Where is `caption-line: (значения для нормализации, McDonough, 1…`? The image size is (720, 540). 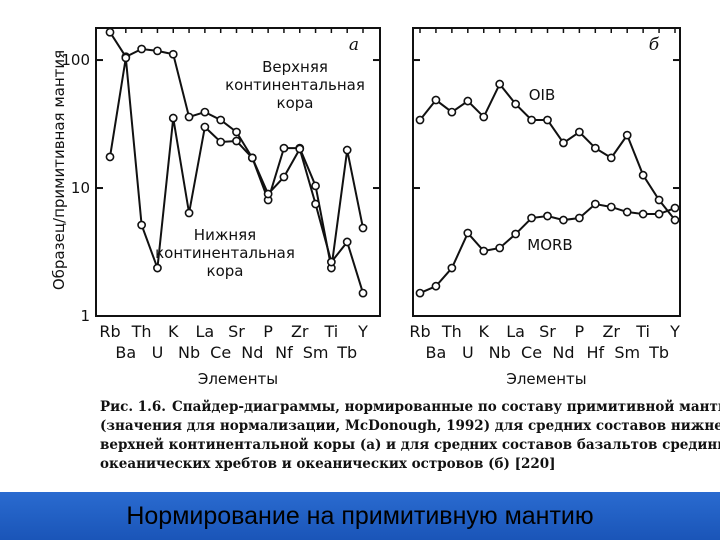 caption-line: (значения для нормализации, McDonough, 1… is located at coordinates (410, 426).